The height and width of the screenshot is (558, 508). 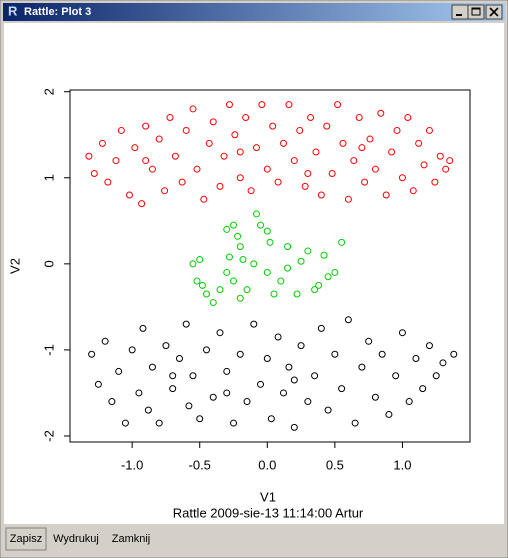 What do you see at coordinates (76, 539) in the screenshot?
I see `button: Wydrukuj` at bounding box center [76, 539].